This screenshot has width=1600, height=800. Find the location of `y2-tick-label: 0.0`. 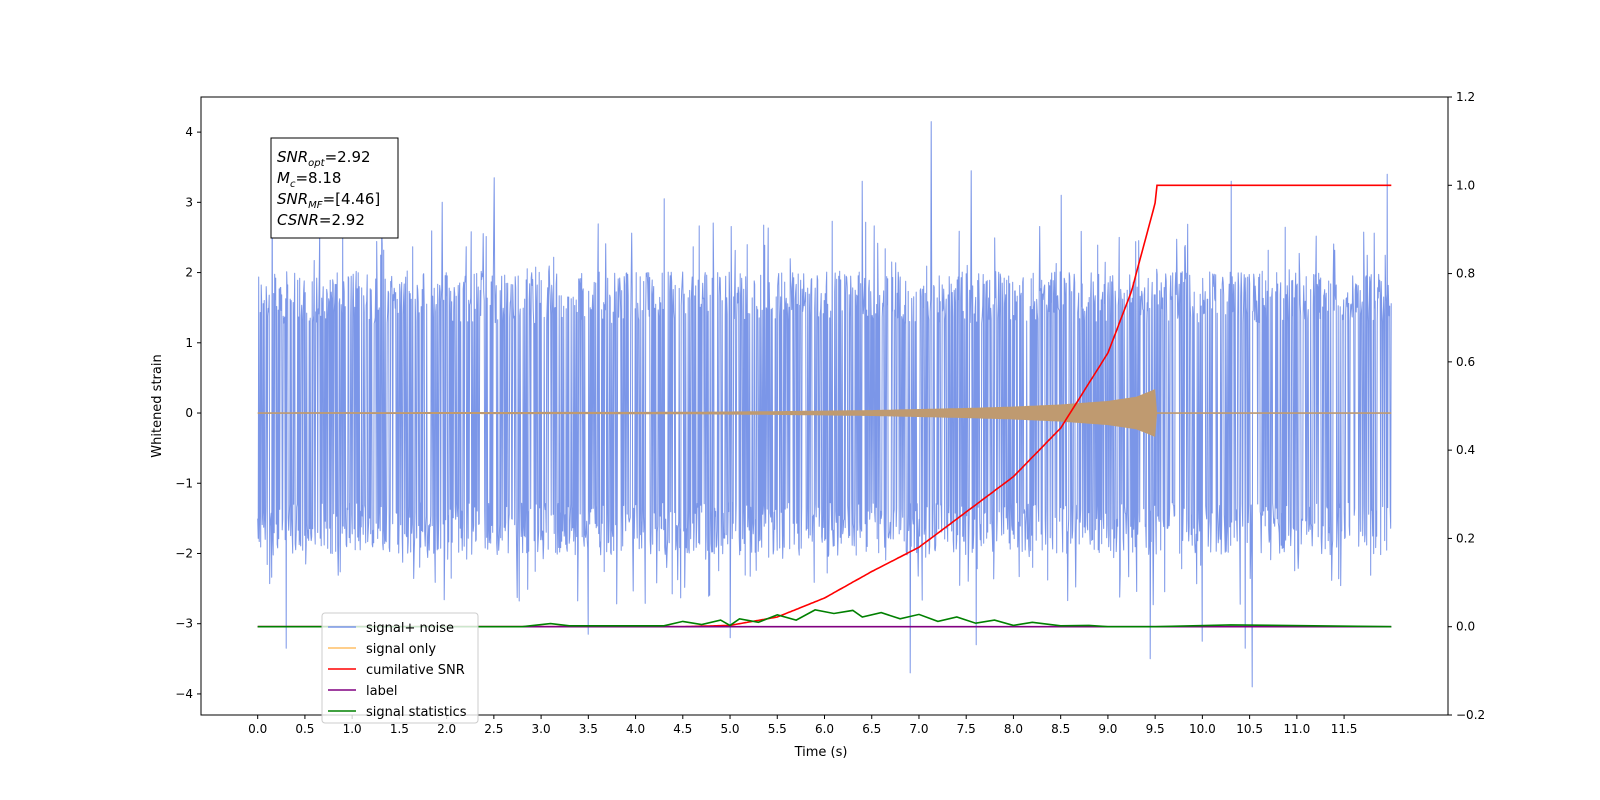

y2-tick-label: 0.0 is located at coordinates (1465, 627).